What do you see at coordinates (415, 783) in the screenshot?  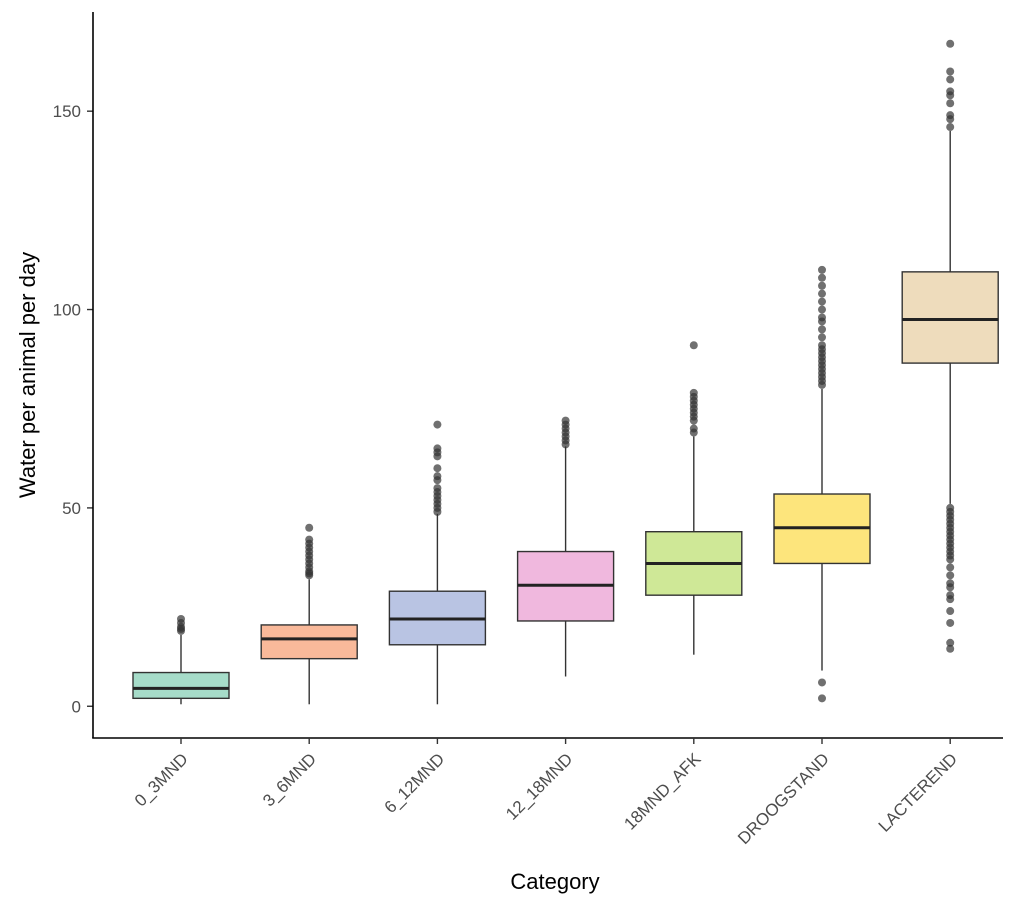 I see `x-tick-label: 6_12MND` at bounding box center [415, 783].